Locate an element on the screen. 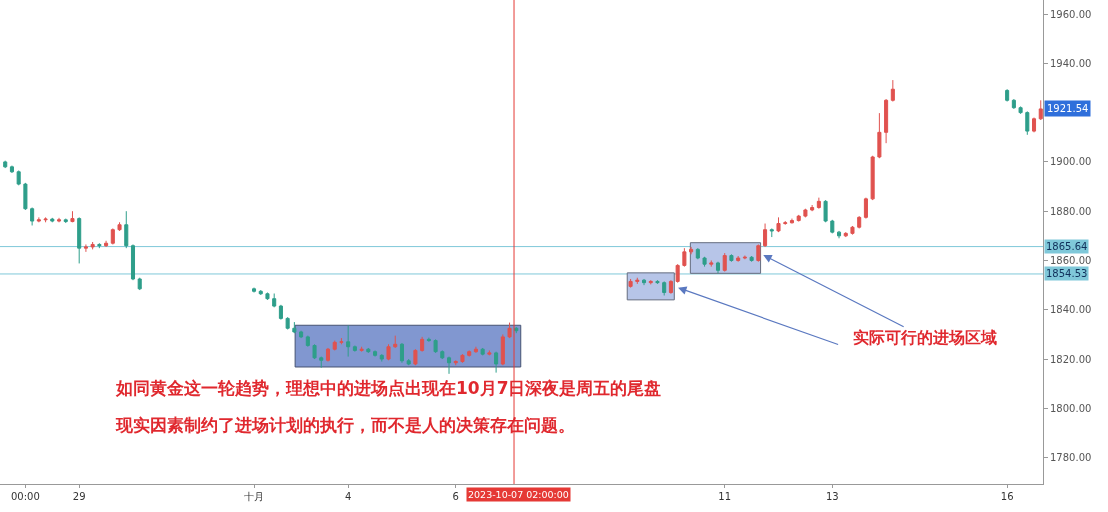  text: 1921.54 is located at coordinates (1068, 108).